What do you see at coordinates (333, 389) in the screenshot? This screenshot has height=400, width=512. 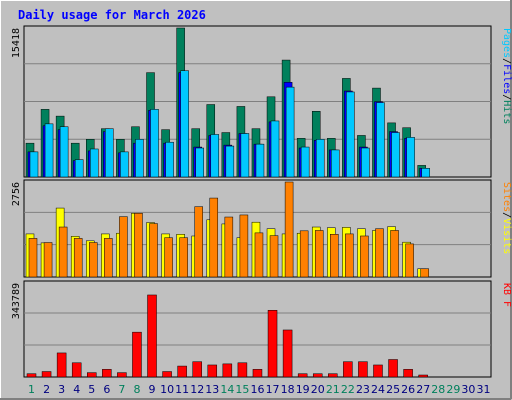 I see `x-tick-label: 21` at bounding box center [333, 389].